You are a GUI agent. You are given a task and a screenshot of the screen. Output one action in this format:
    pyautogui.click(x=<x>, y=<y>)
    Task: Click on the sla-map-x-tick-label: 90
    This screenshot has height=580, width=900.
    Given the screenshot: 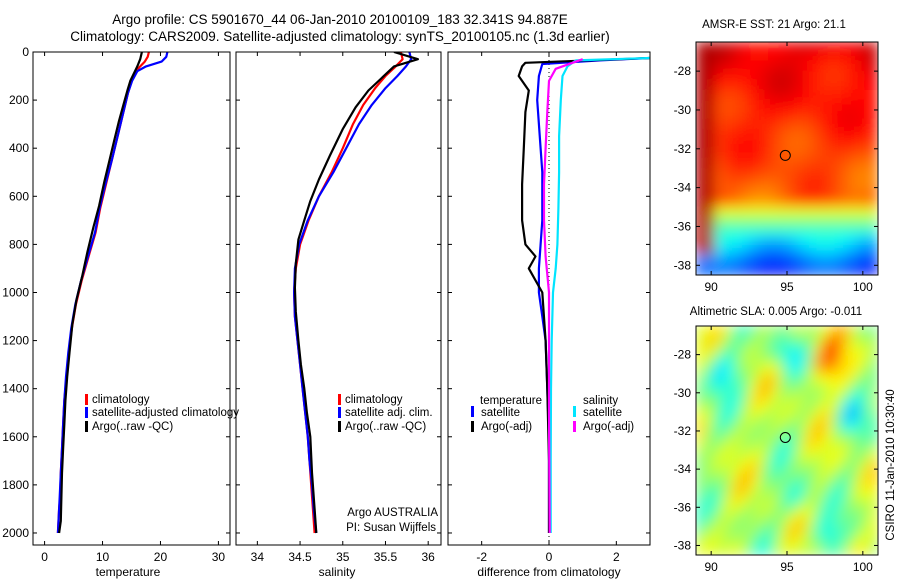 What is the action you would take?
    pyautogui.click(x=711, y=567)
    